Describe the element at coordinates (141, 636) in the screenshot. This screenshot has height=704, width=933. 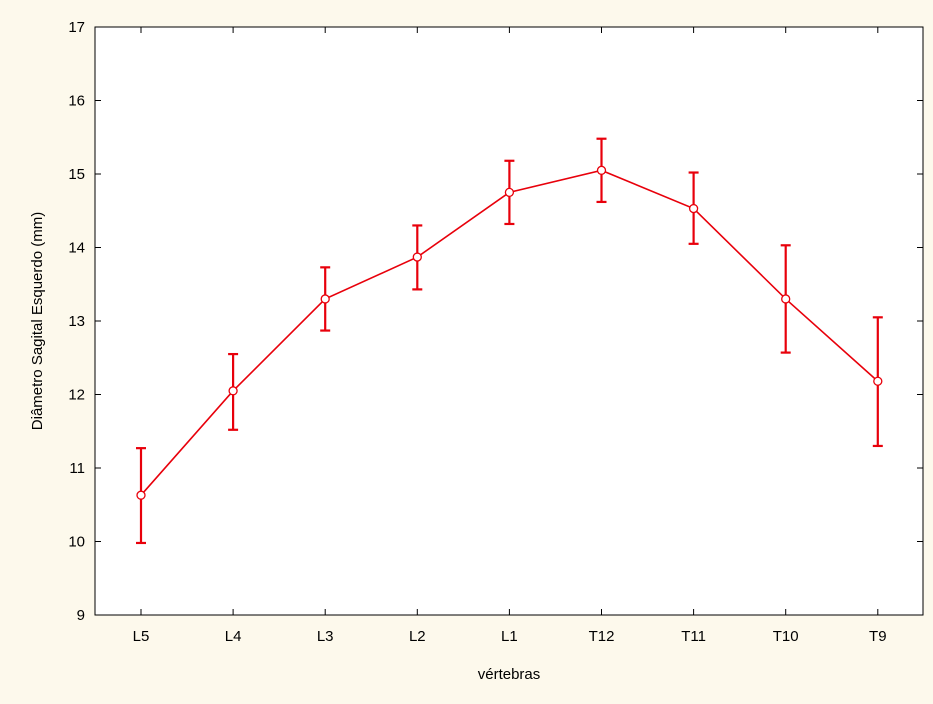
I see `x-tick-label: L5` at that location.